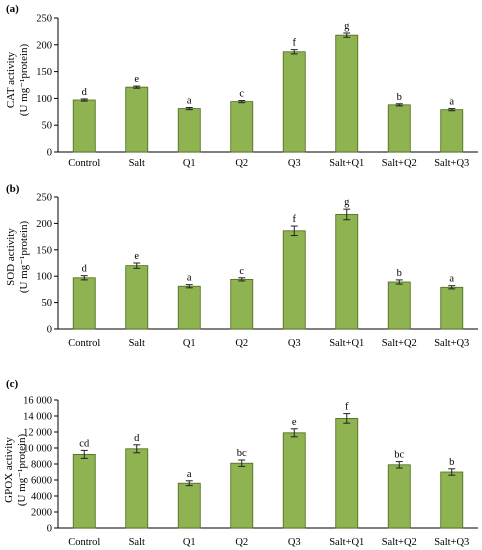  Describe the element at coordinates (241, 94) in the screenshot. I see `significance-letter-a: c` at that location.